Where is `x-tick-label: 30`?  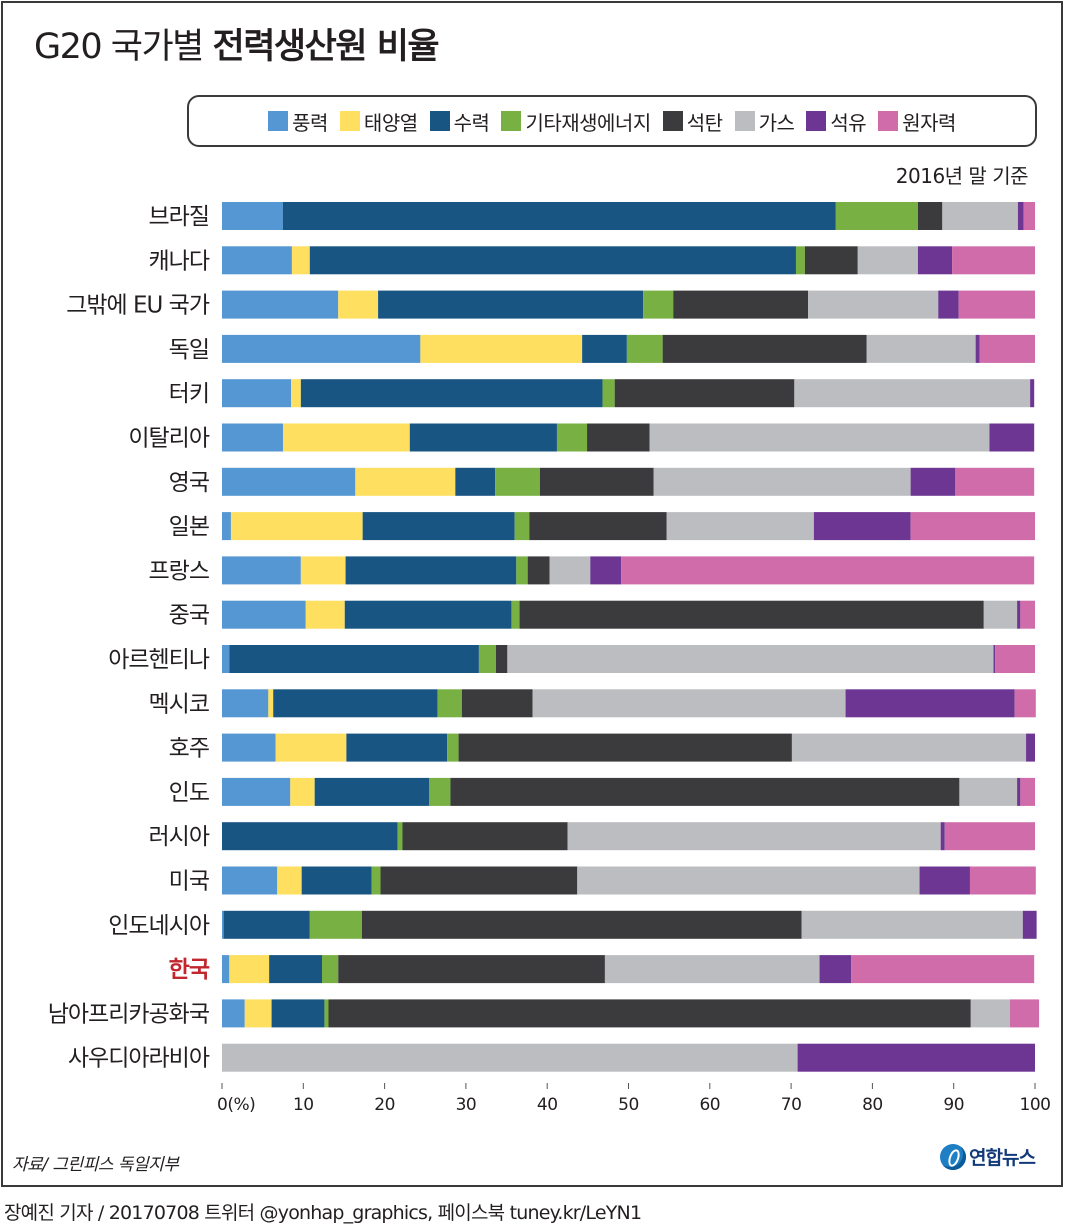
x-tick-label: 30 is located at coordinates (466, 1105).